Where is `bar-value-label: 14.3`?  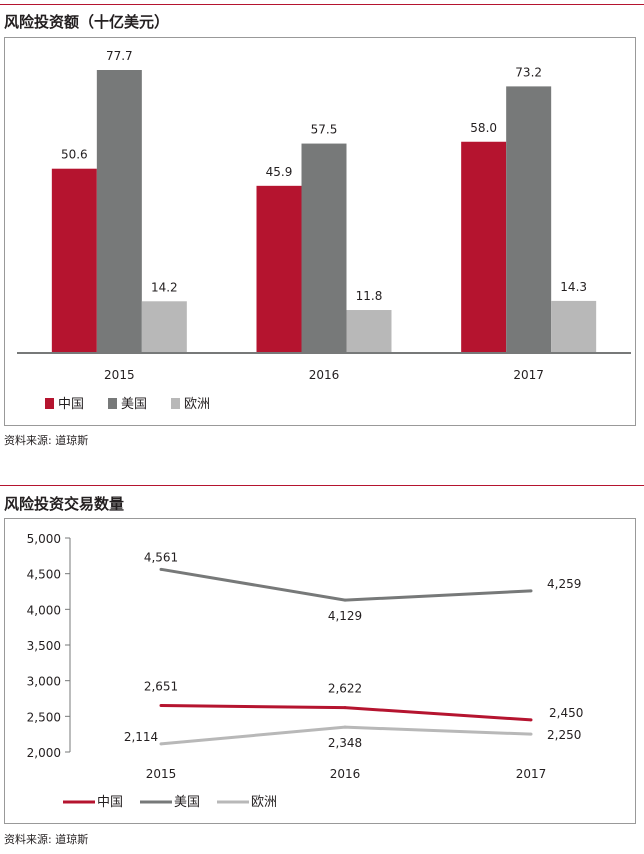 bar-value-label: 14.3 is located at coordinates (573, 287).